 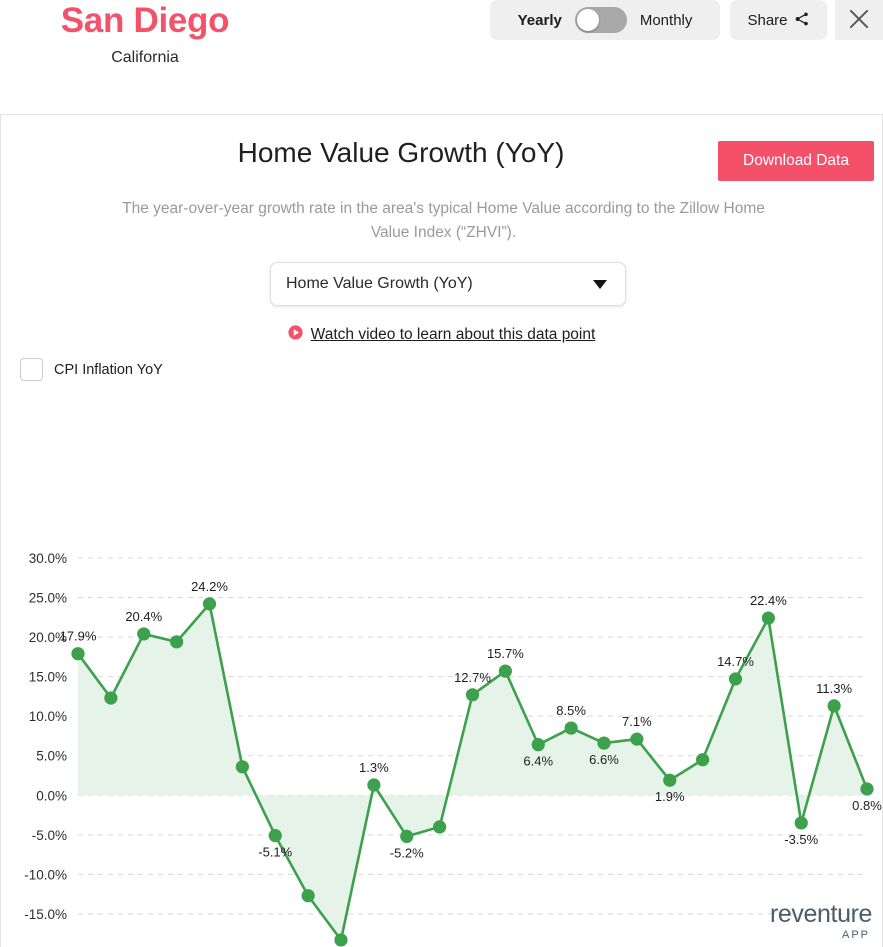 I want to click on location-block: San Diego California, so click(x=145, y=33).